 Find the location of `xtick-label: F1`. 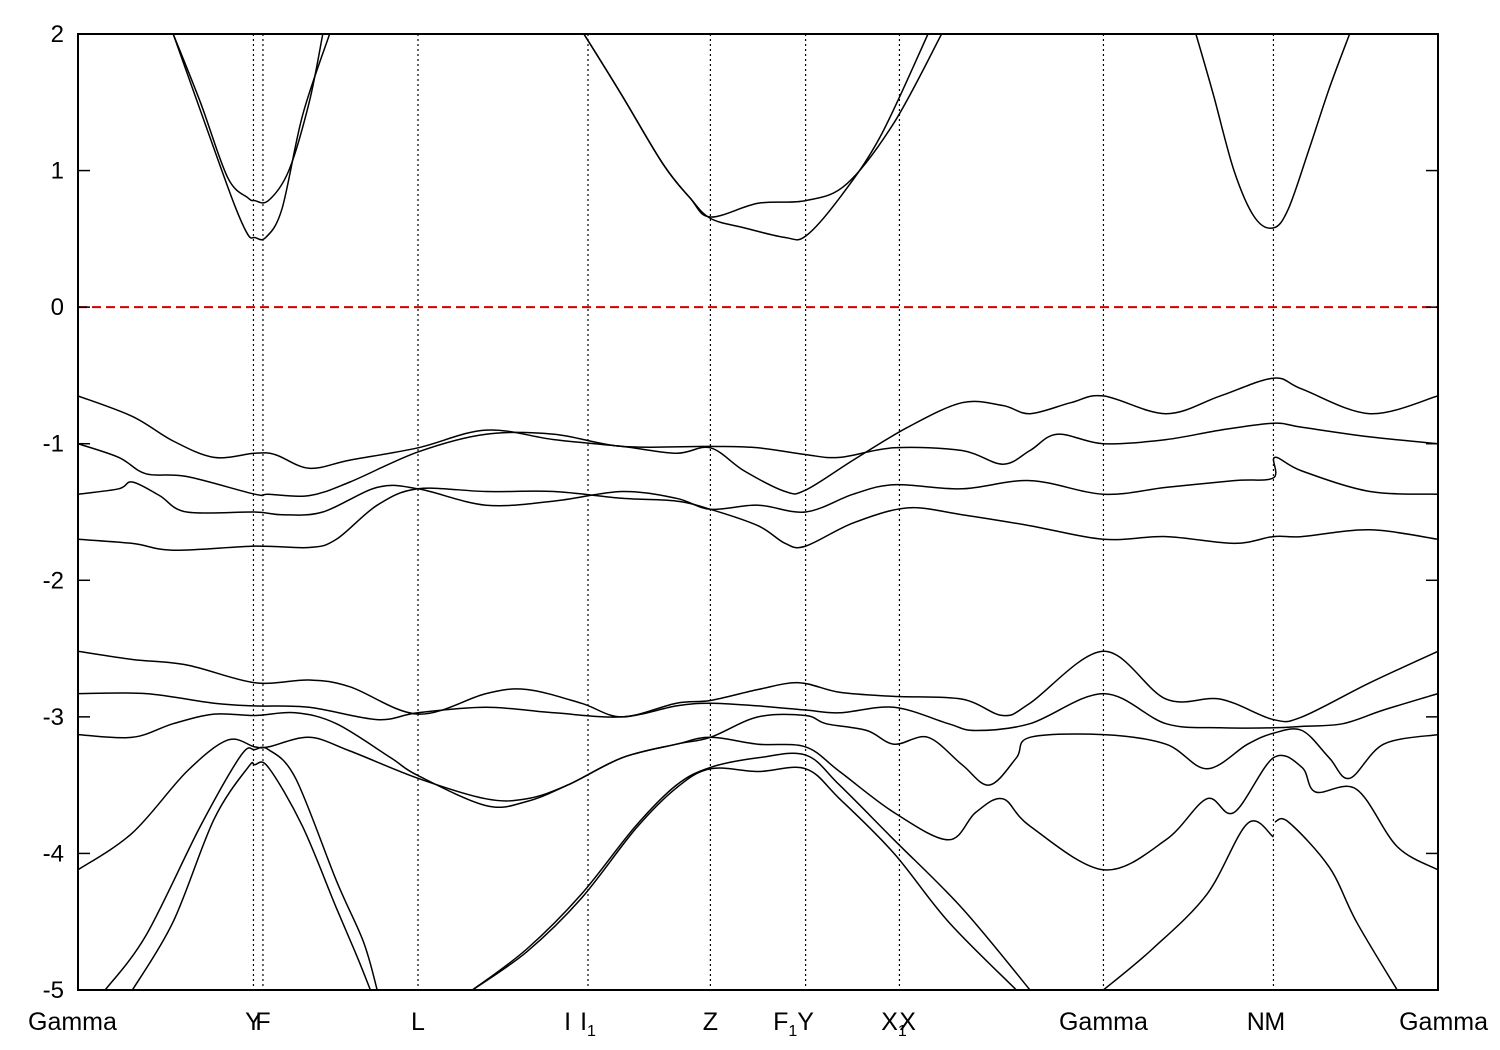

xtick-label: F1 is located at coordinates (785, 1024).